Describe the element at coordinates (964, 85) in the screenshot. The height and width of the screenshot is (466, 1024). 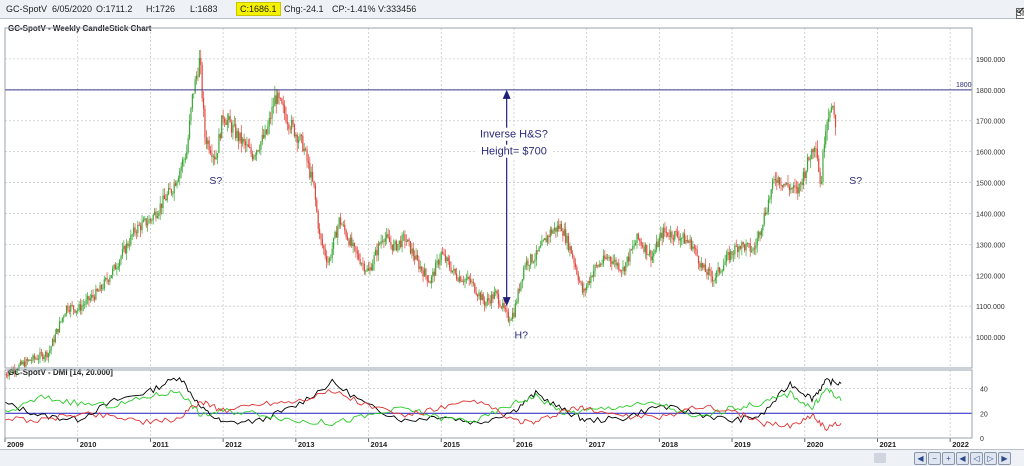
I see `resistance-label: 1800` at that location.